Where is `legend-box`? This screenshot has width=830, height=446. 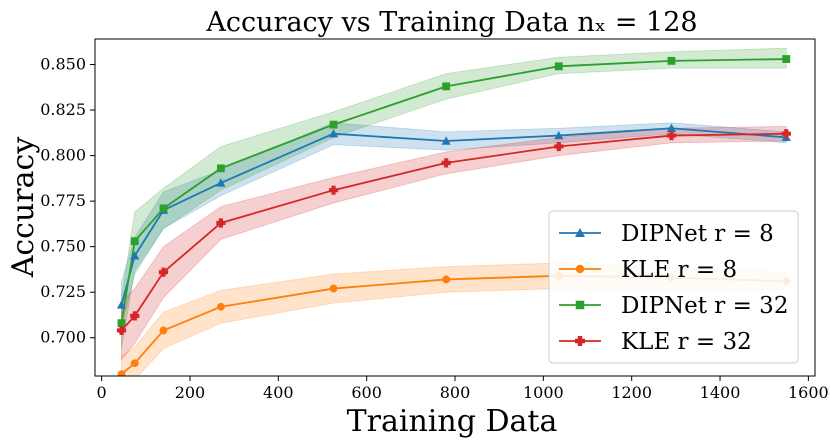
legend-box is located at coordinates (673, 287).